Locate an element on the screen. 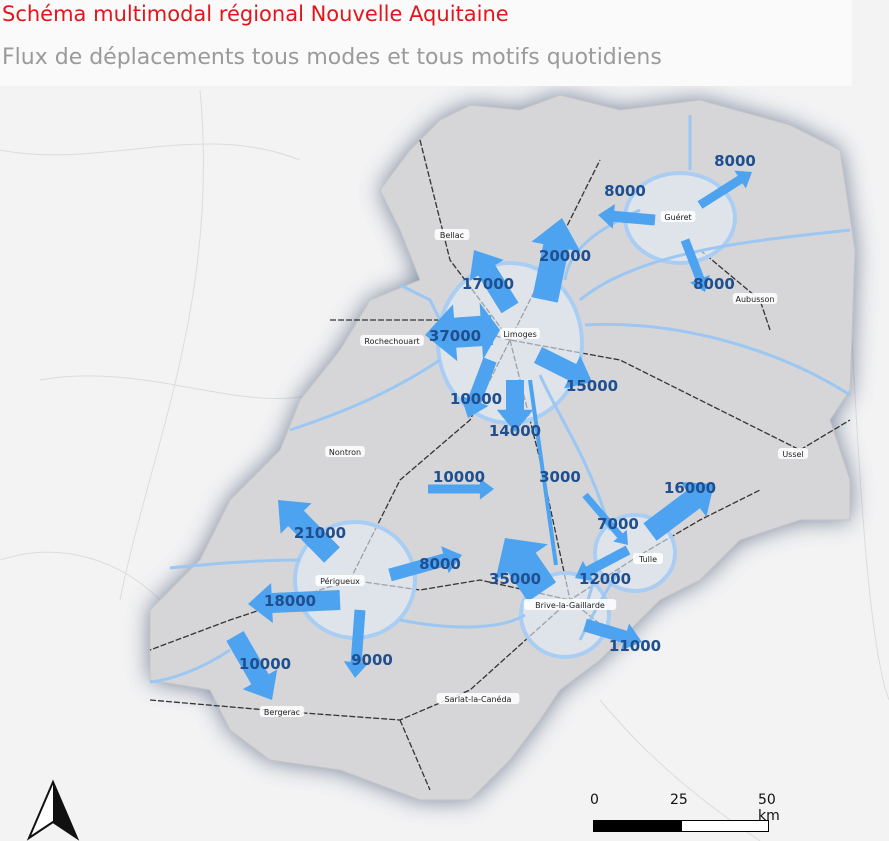 This screenshot has height=841, width=889. city-label: Aubusson is located at coordinates (755, 299).